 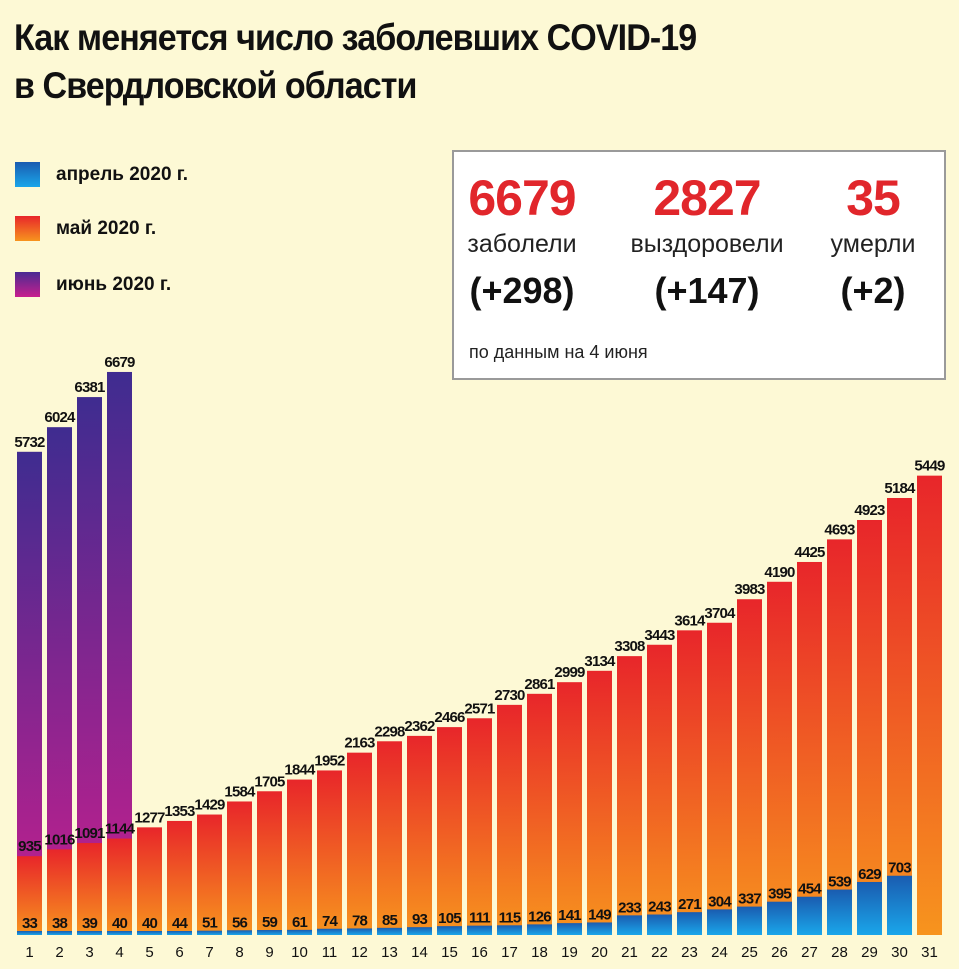 What do you see at coordinates (449, 717) in the screenshot?
I see `label-may: 2466` at bounding box center [449, 717].